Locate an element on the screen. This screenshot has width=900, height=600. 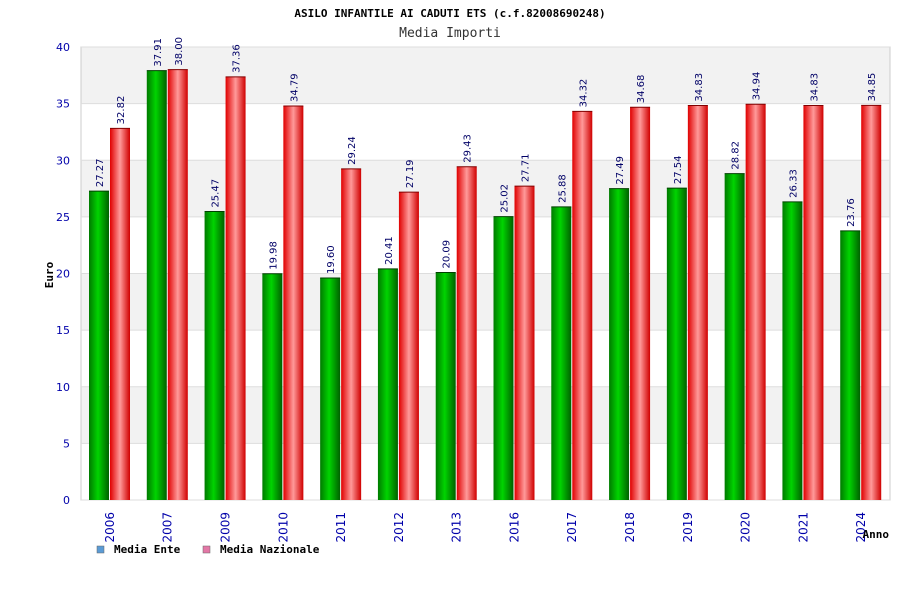
bar-media-nazionale-2011 is located at coordinates (351, 334).